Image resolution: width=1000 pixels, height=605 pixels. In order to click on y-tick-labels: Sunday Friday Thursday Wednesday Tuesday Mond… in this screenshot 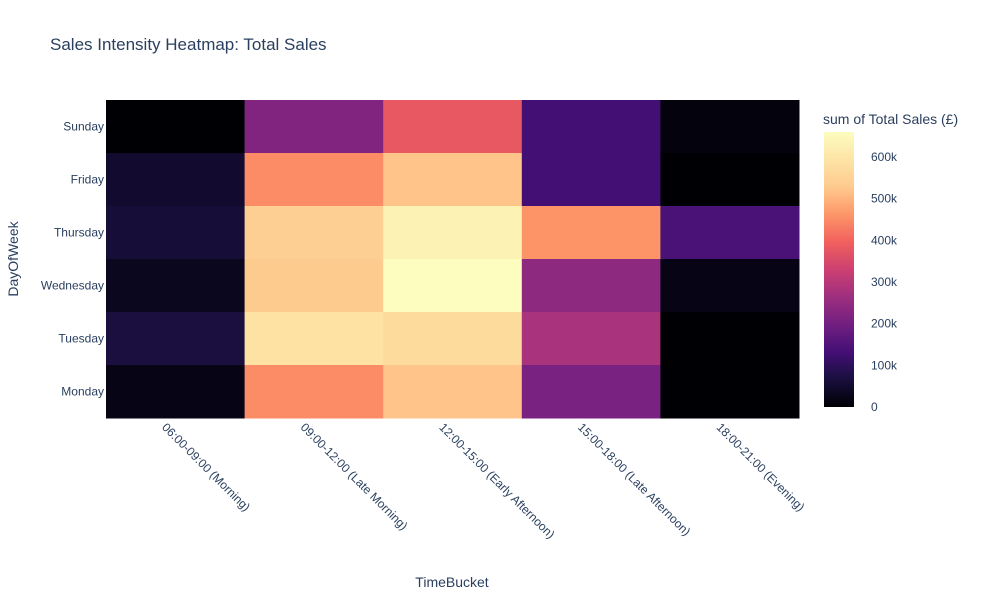, I will do `click(72, 259)`.